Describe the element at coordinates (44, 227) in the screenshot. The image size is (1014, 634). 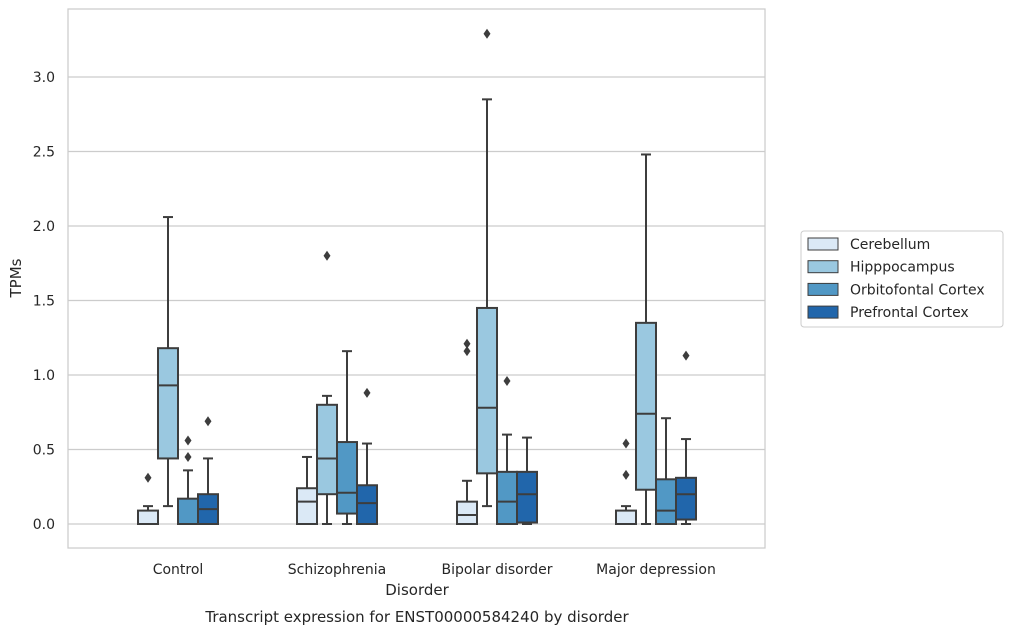
I see `y-tick-label: 2.0` at that location.